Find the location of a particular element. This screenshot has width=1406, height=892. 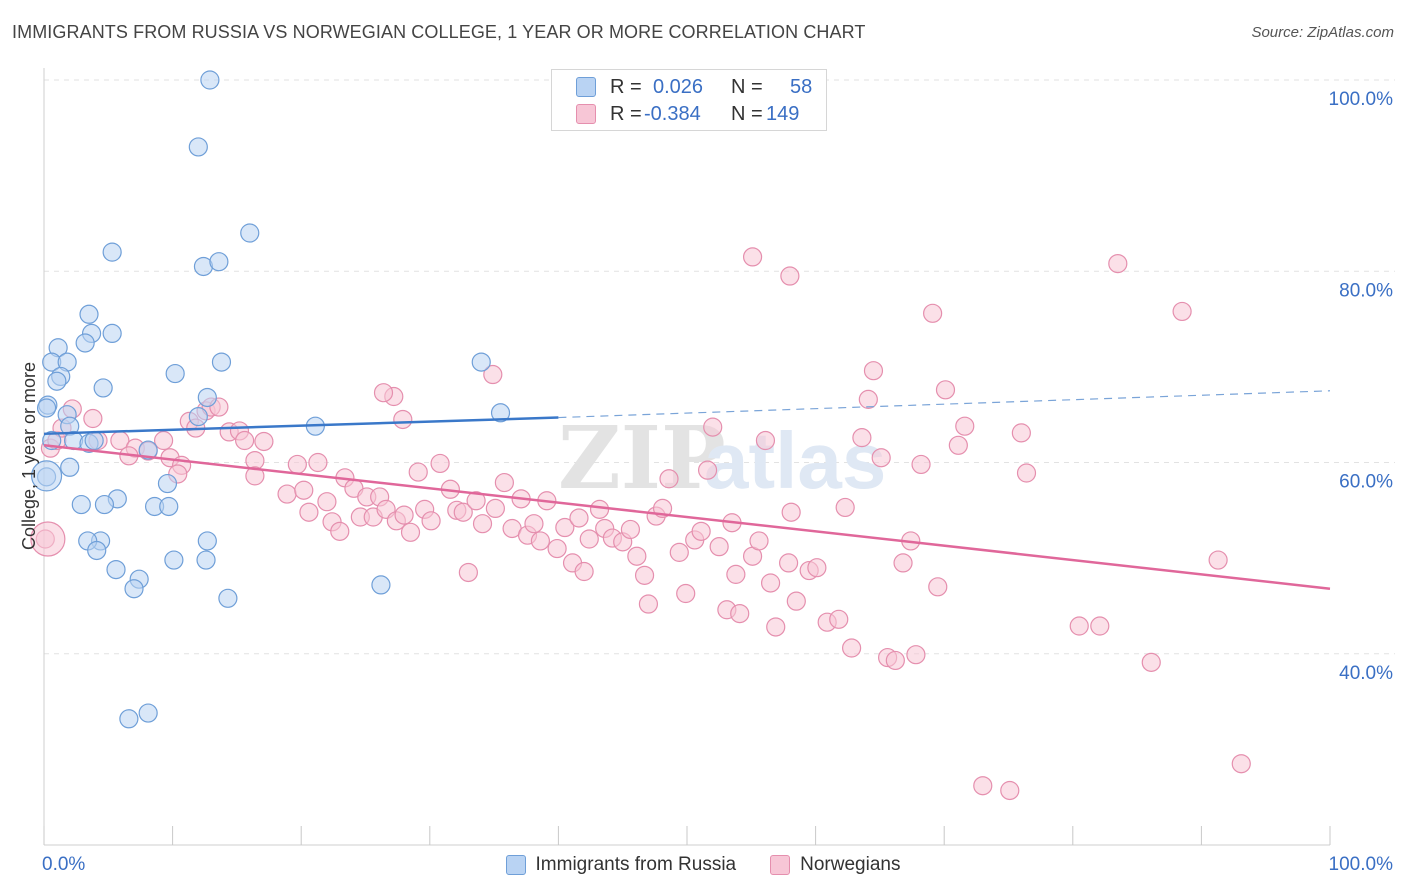

legend-swatch-norwegians is located at coordinates (780, 865).